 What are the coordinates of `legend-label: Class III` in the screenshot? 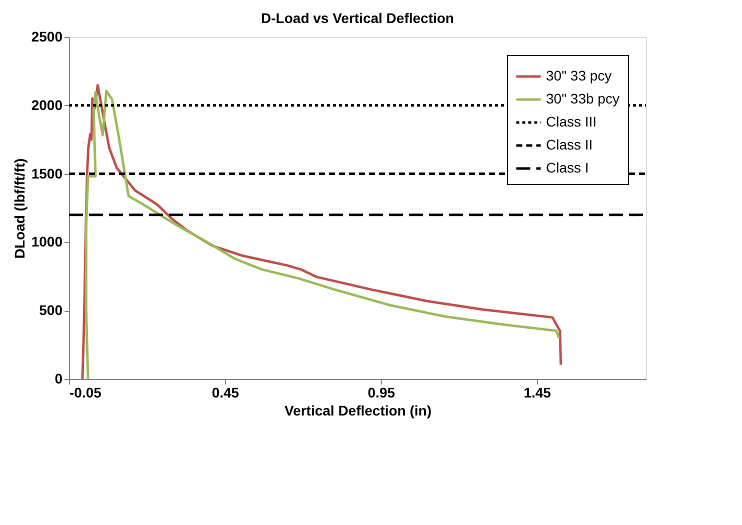 It's located at (571, 122).